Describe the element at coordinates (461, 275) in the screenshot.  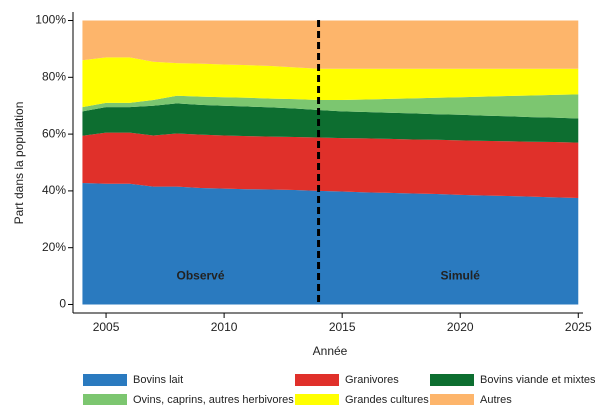
I see `annotation: Simulé` at that location.